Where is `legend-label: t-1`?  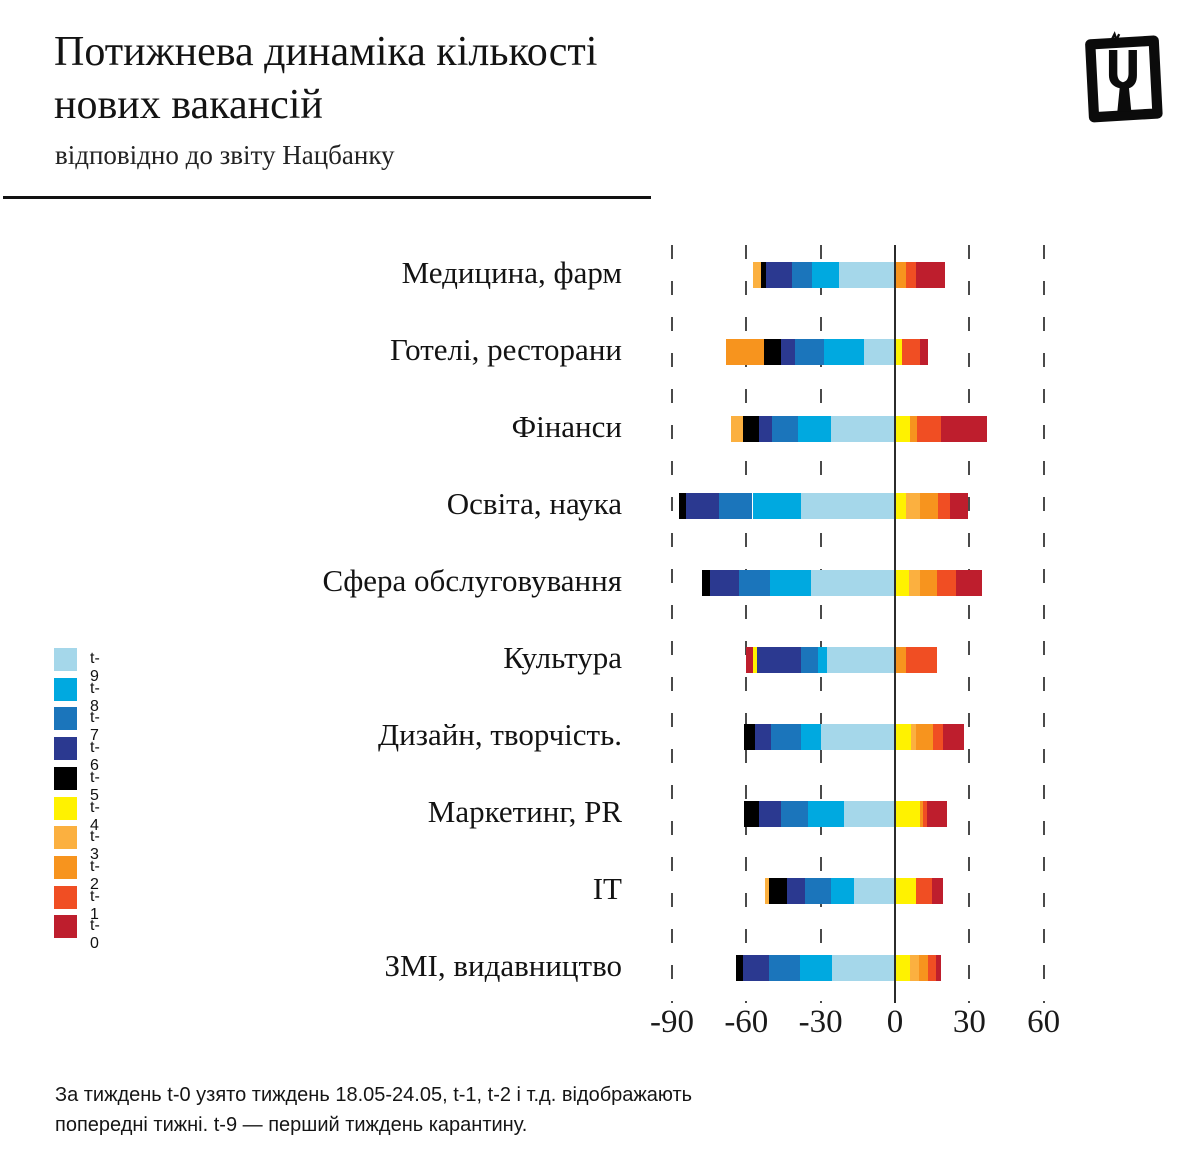 legend-label: t-1 is located at coordinates (95, 905).